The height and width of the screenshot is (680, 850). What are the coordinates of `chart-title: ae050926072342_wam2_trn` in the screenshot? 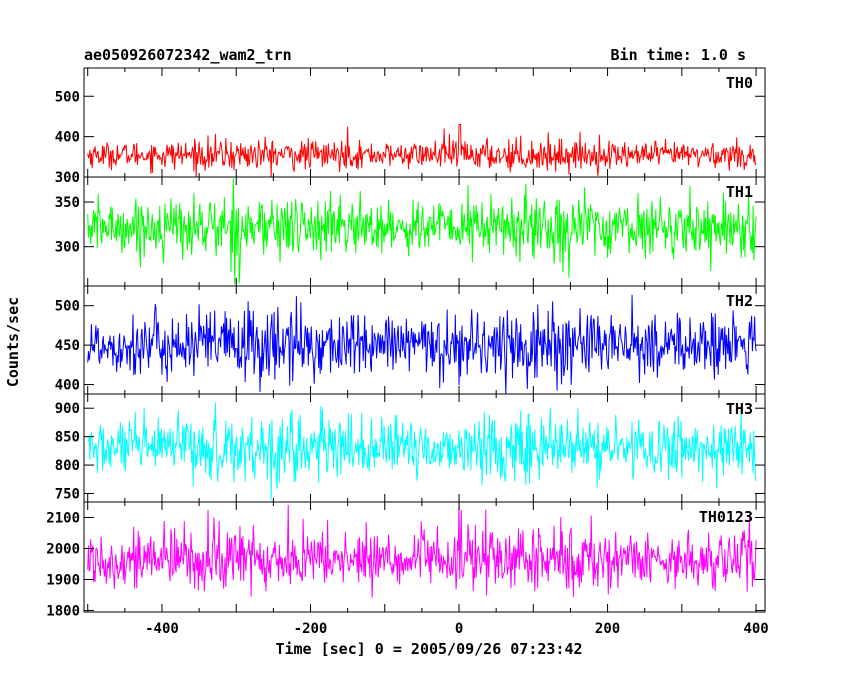 It's located at (188, 55).